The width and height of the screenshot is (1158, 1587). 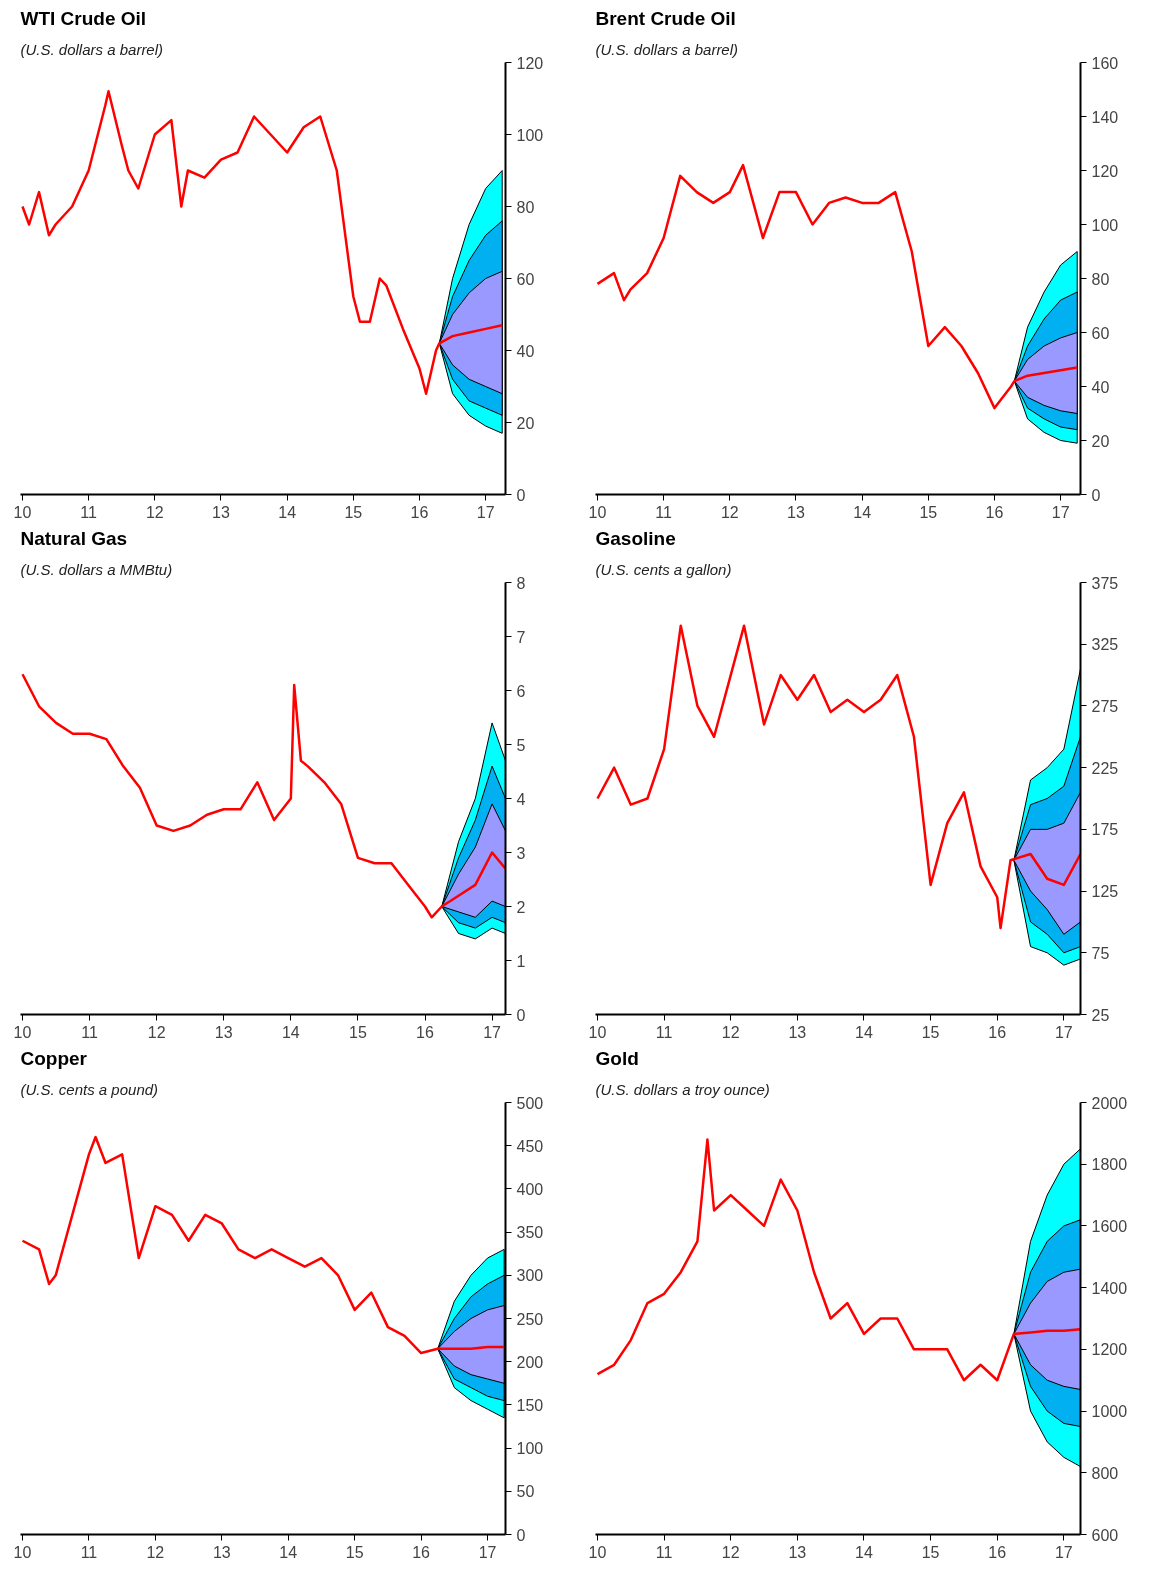 I want to click on chart-title: Copper, so click(x=54, y=1058).